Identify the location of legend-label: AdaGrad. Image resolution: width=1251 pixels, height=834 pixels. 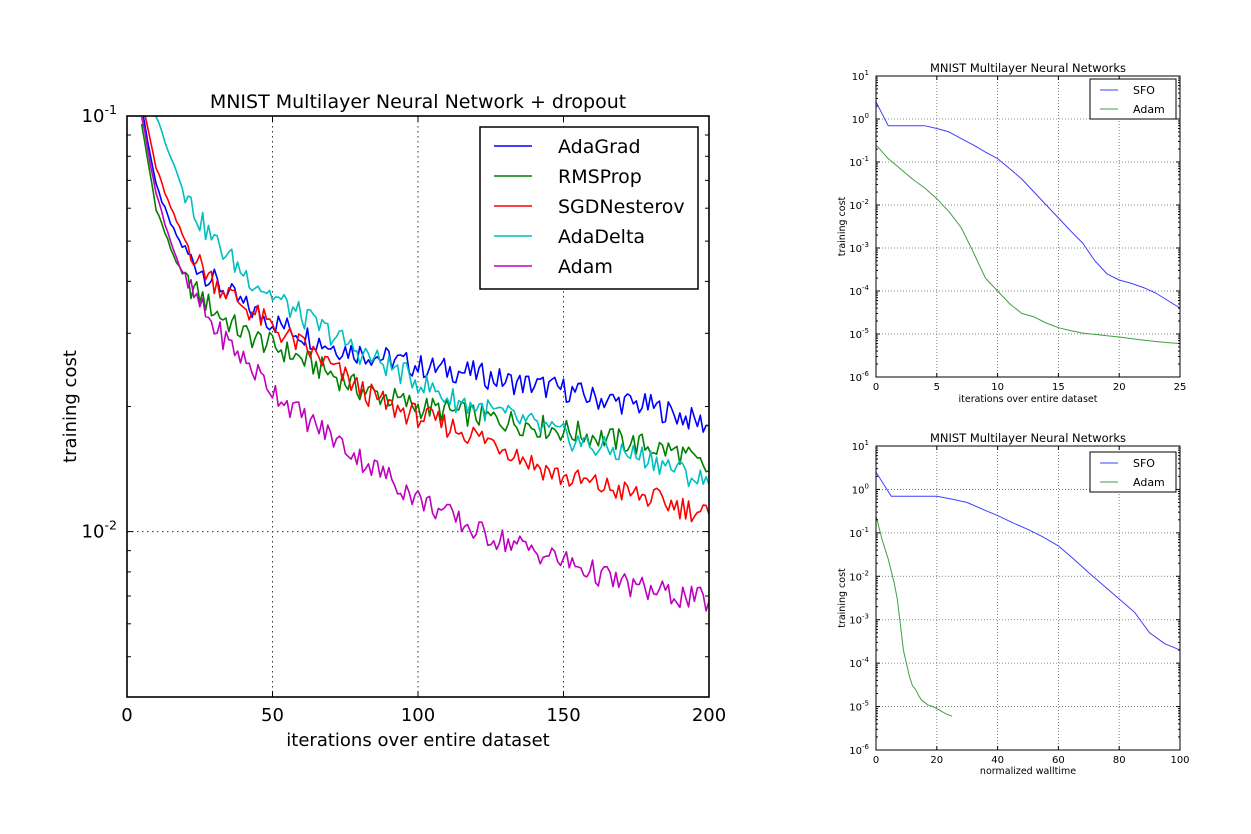
(599, 147).